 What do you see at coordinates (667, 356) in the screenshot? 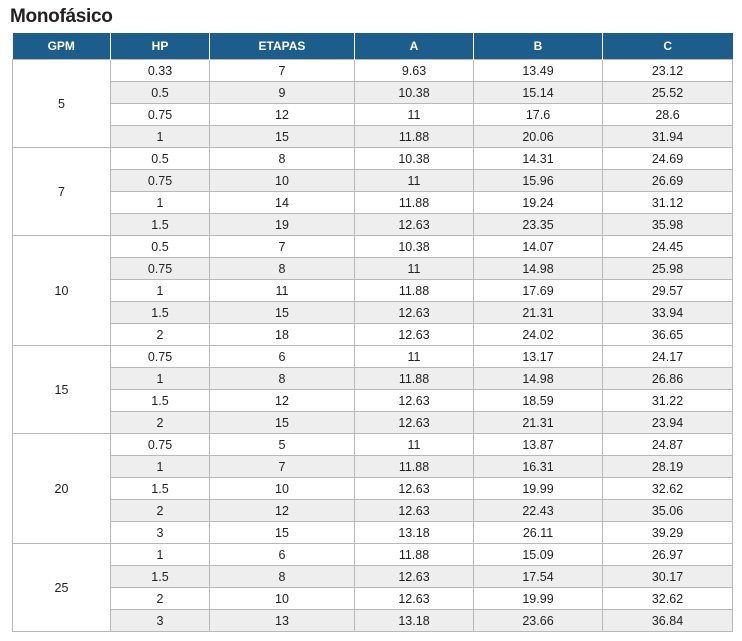
I see `c-cell: 24.17` at bounding box center [667, 356].